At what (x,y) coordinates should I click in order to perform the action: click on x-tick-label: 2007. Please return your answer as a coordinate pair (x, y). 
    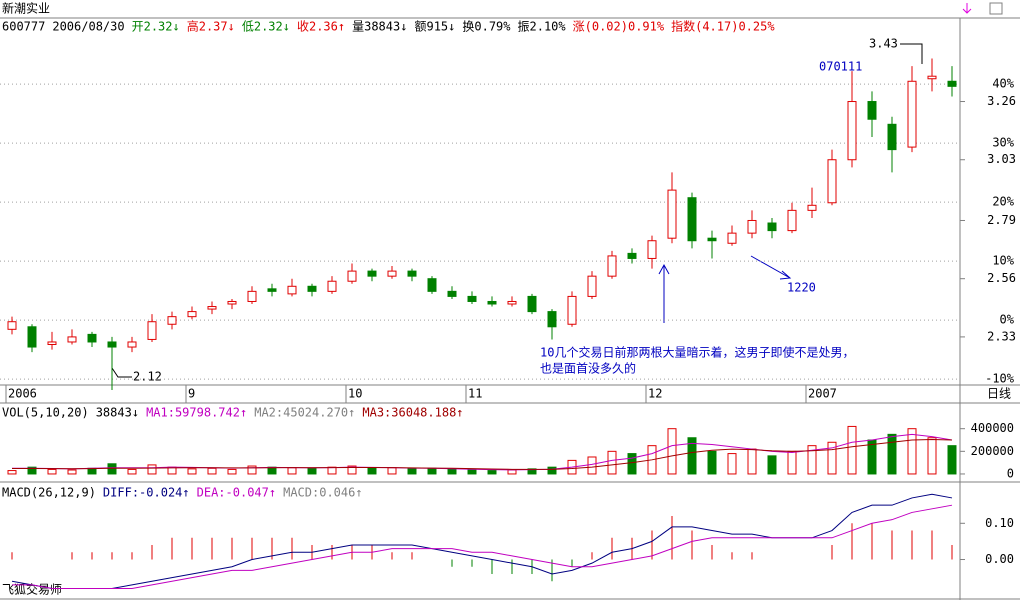
    Looking at the image, I should click on (822, 394).